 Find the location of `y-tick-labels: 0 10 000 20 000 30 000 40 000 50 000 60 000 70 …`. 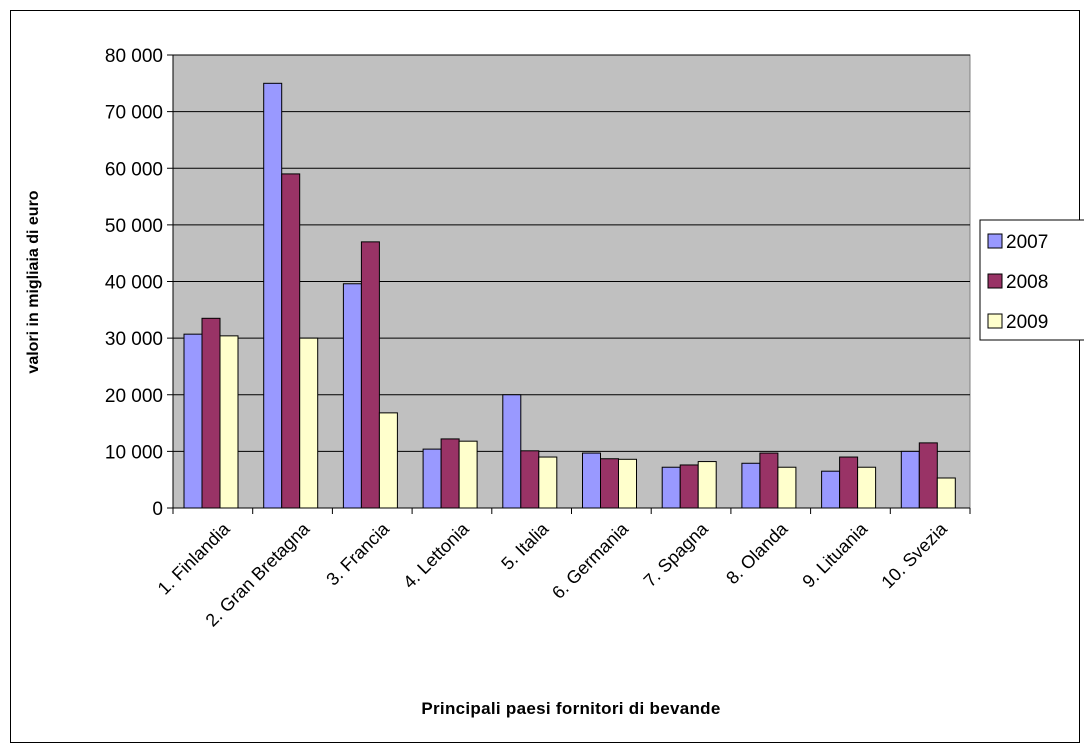

y-tick-labels: 0 10 000 20 000 30 000 40 000 50 000 60 000 70 … is located at coordinates (134, 283).